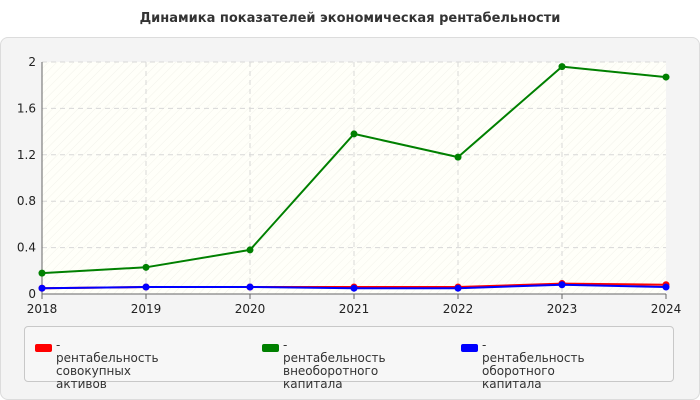 This screenshot has height=400, width=700. I want to click on y-tick-labels: 0 0.4 0.8 1.2 1.6 2, so click(26, 178).